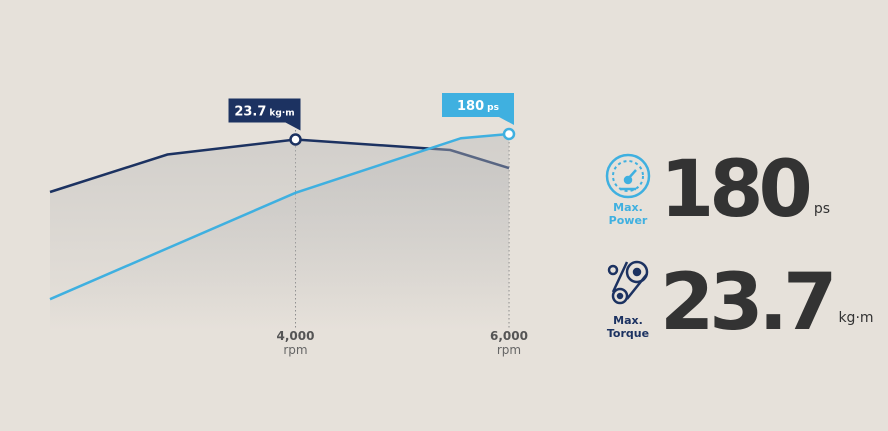 The image size is (888, 431). Describe the element at coordinates (628, 220) in the screenshot. I see `spec-label: Power` at that location.